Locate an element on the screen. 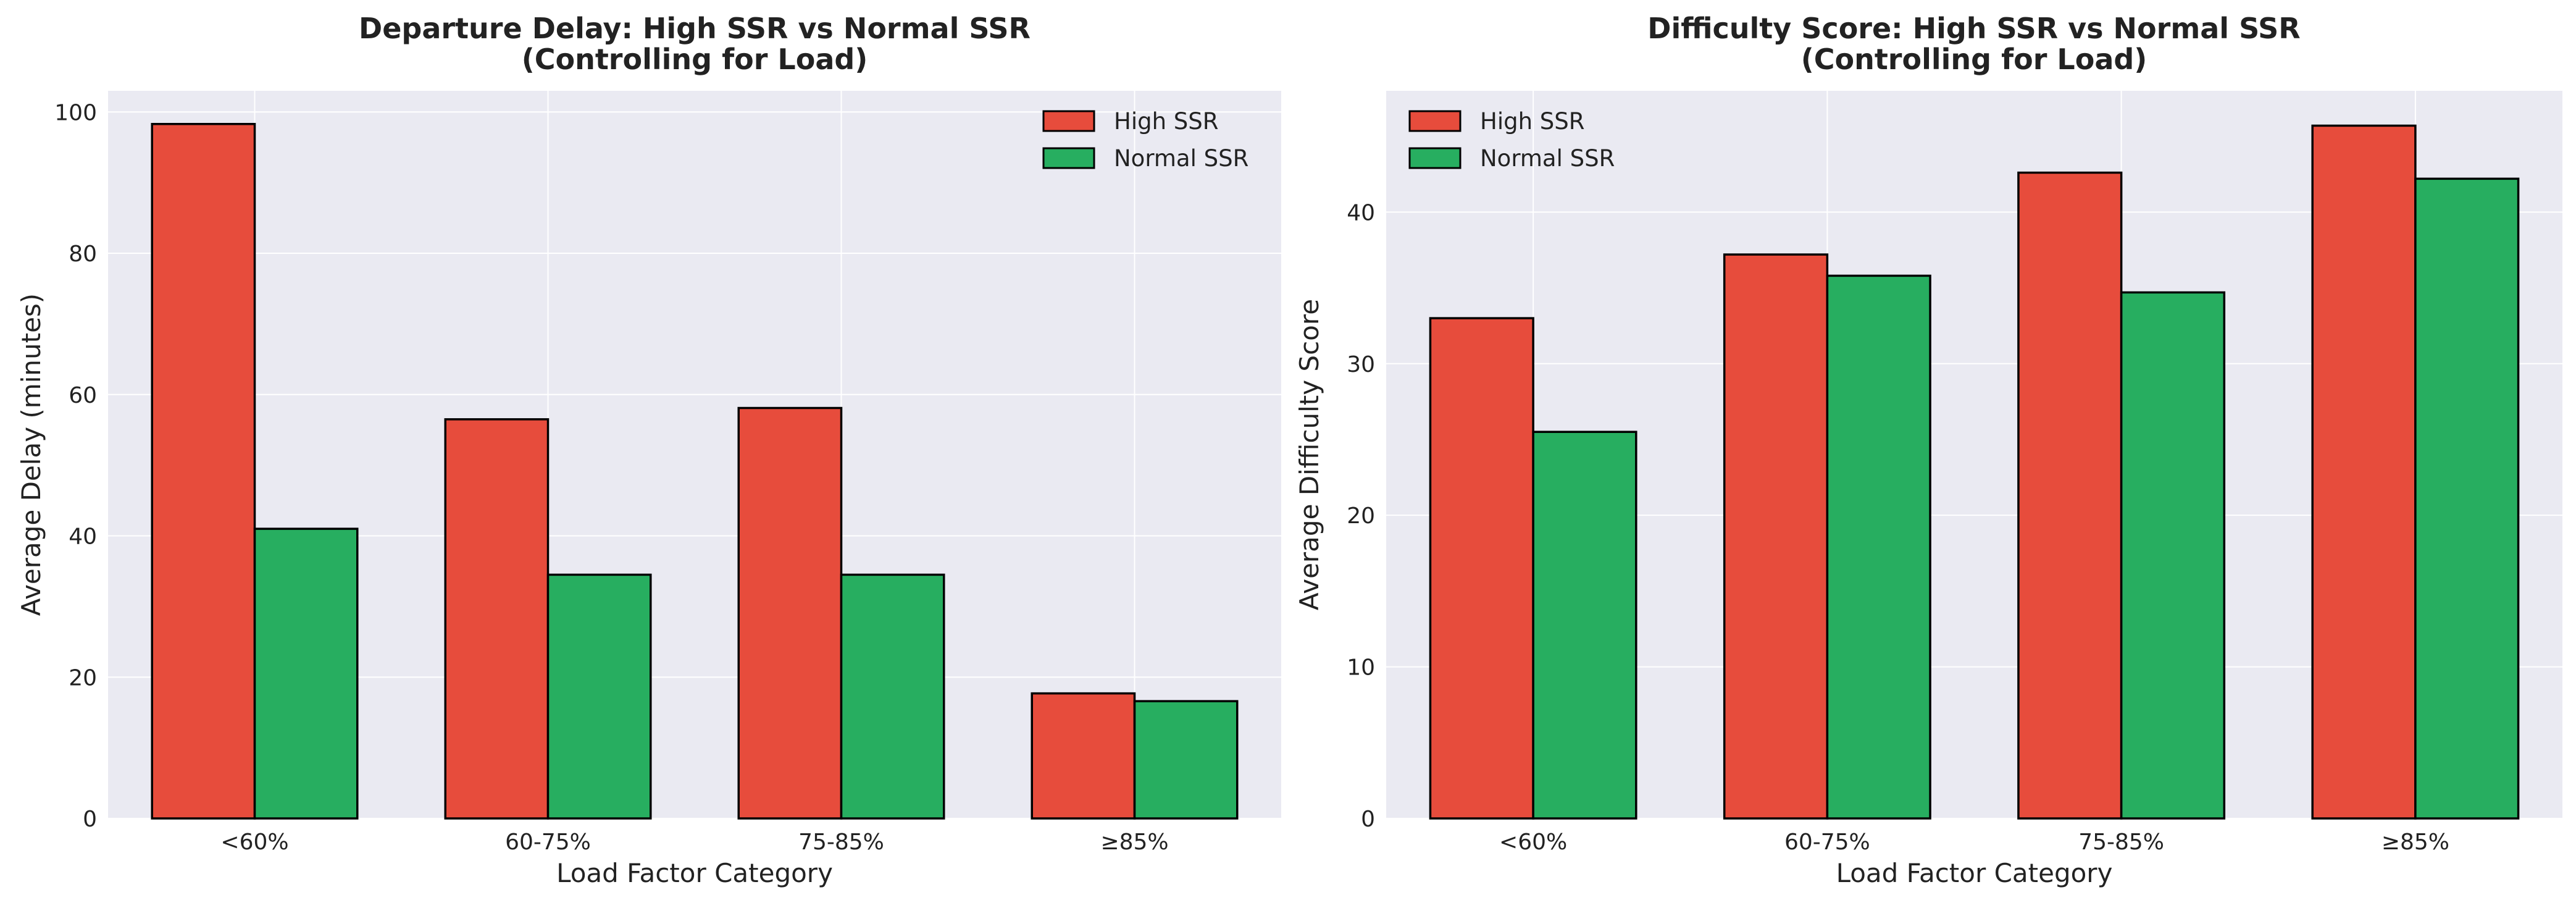 The width and height of the screenshot is (2576, 908). chart-title-line-1: Difficulty Score: High SSR vs Normal SSR is located at coordinates (1974, 28).